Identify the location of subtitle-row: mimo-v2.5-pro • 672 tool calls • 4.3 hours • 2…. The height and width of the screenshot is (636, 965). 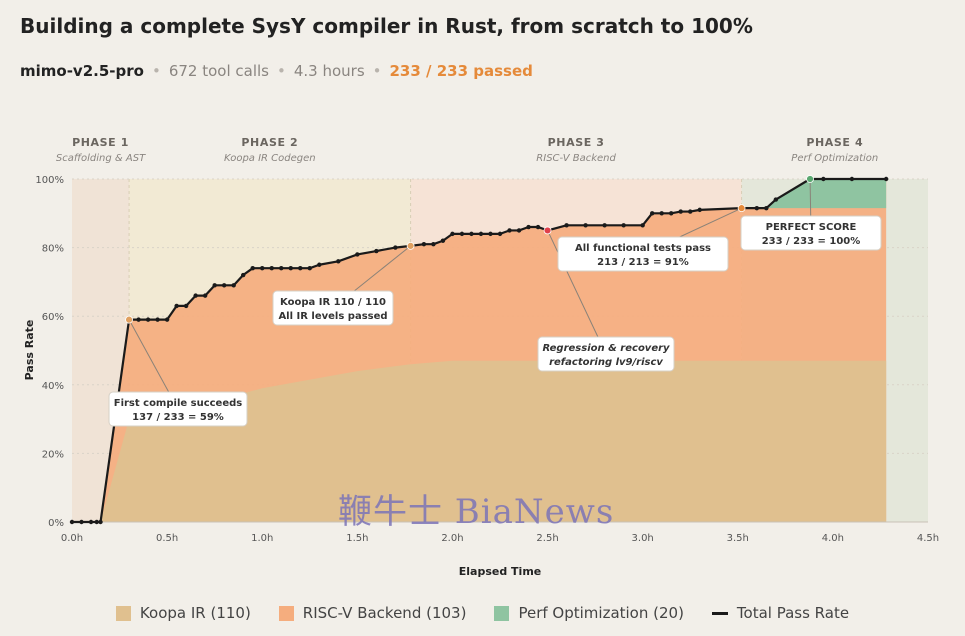
(276, 71).